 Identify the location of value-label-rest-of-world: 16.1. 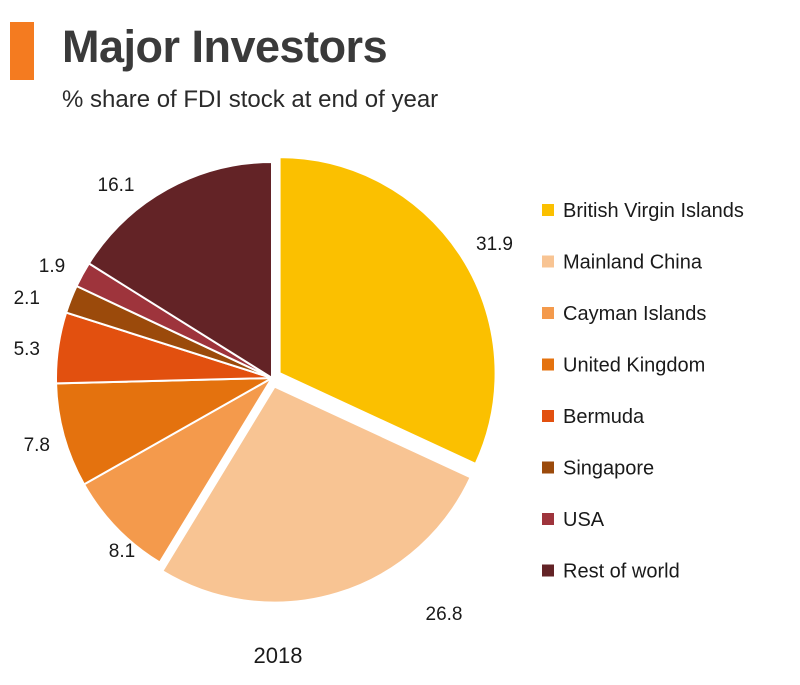
(116, 185).